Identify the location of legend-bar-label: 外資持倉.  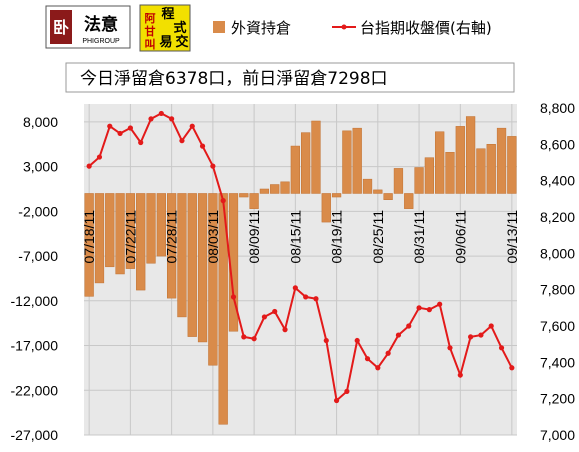
(261, 28).